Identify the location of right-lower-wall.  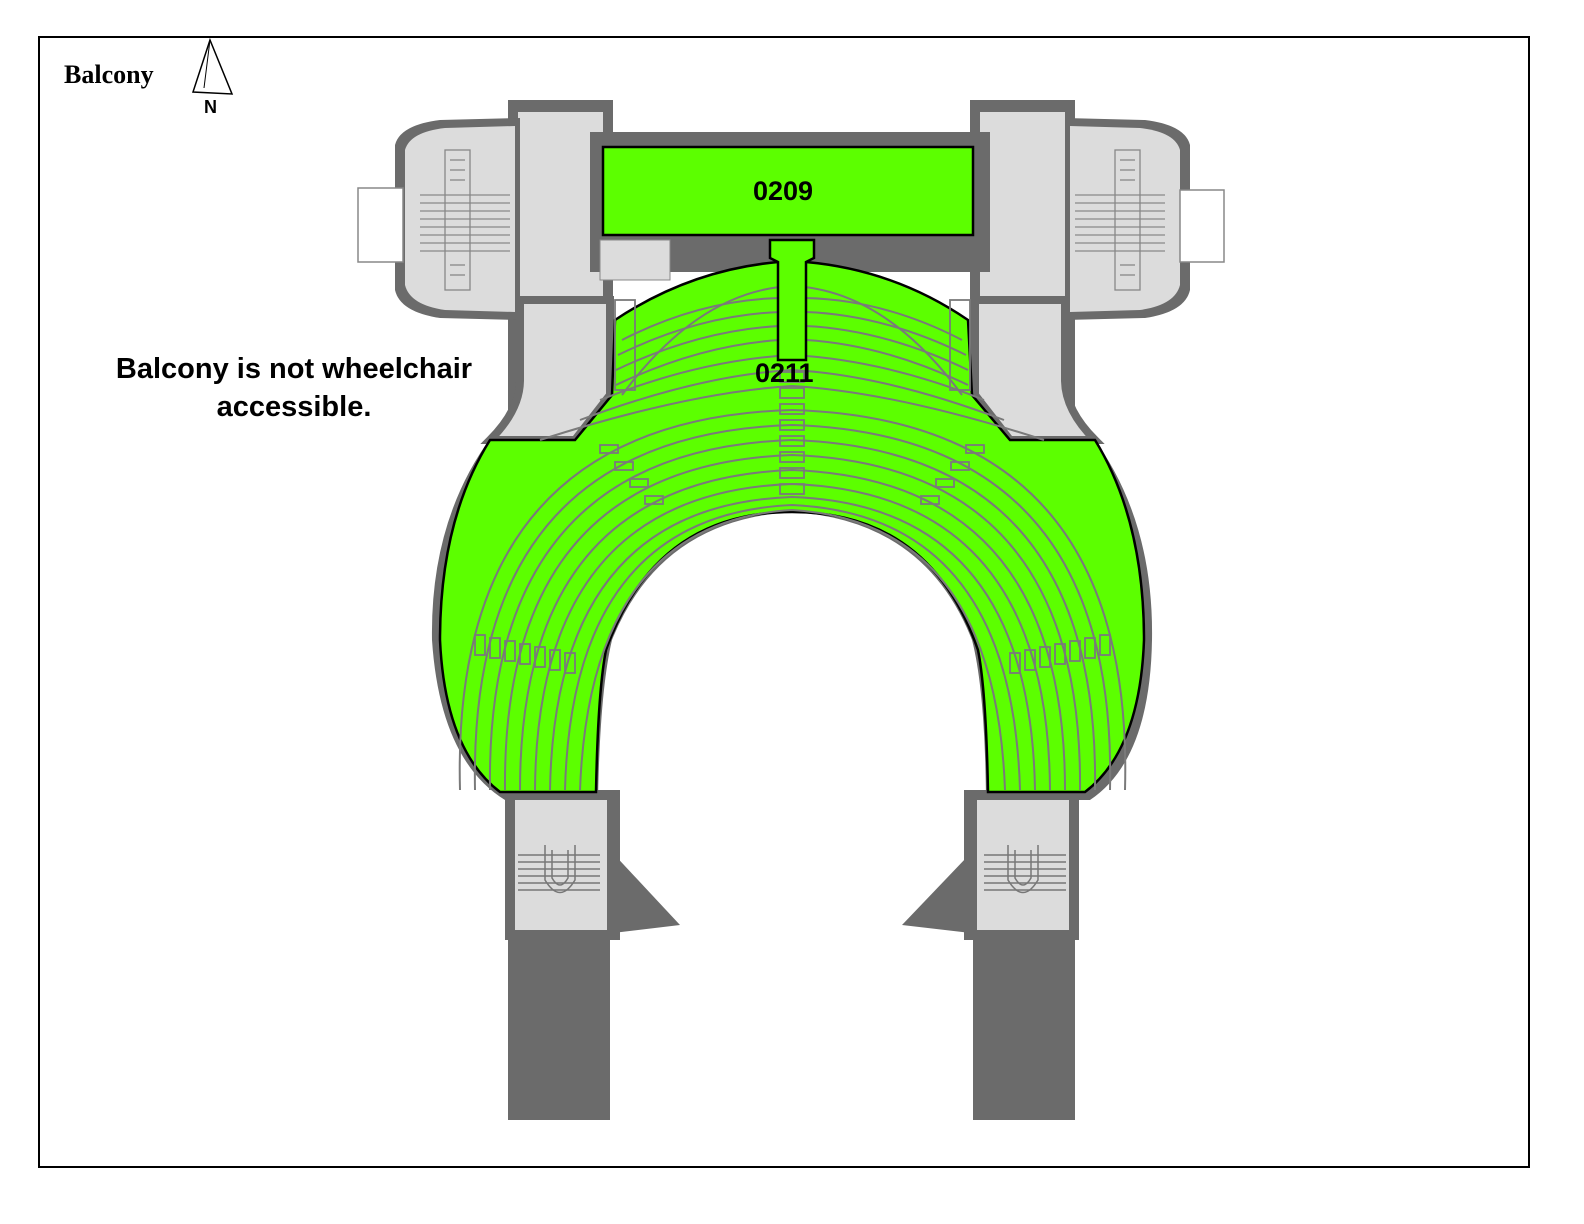
(1024, 1012).